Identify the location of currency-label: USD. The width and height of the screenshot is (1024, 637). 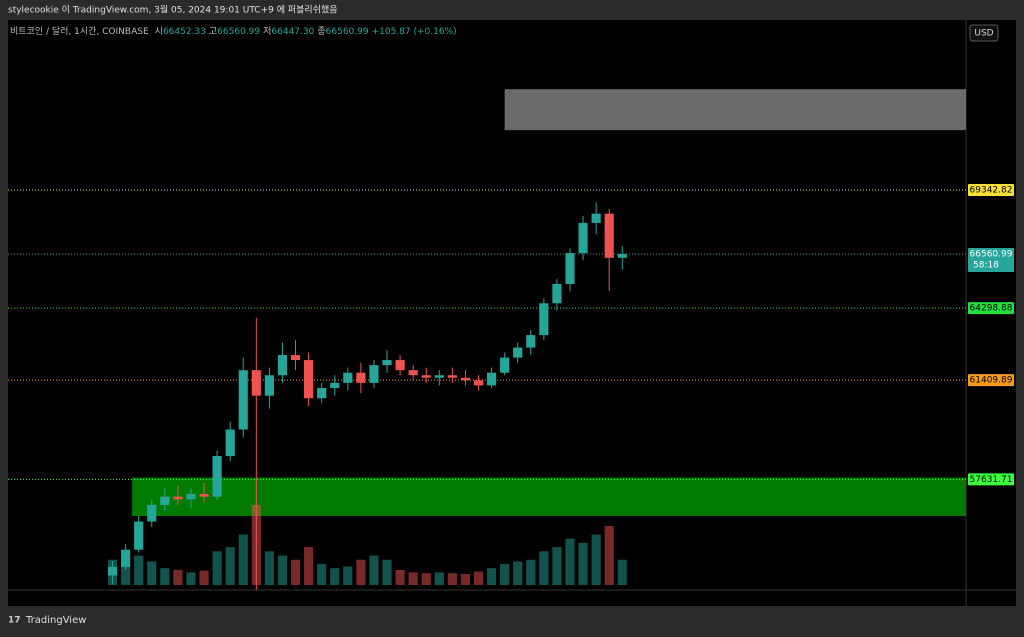
(983, 34).